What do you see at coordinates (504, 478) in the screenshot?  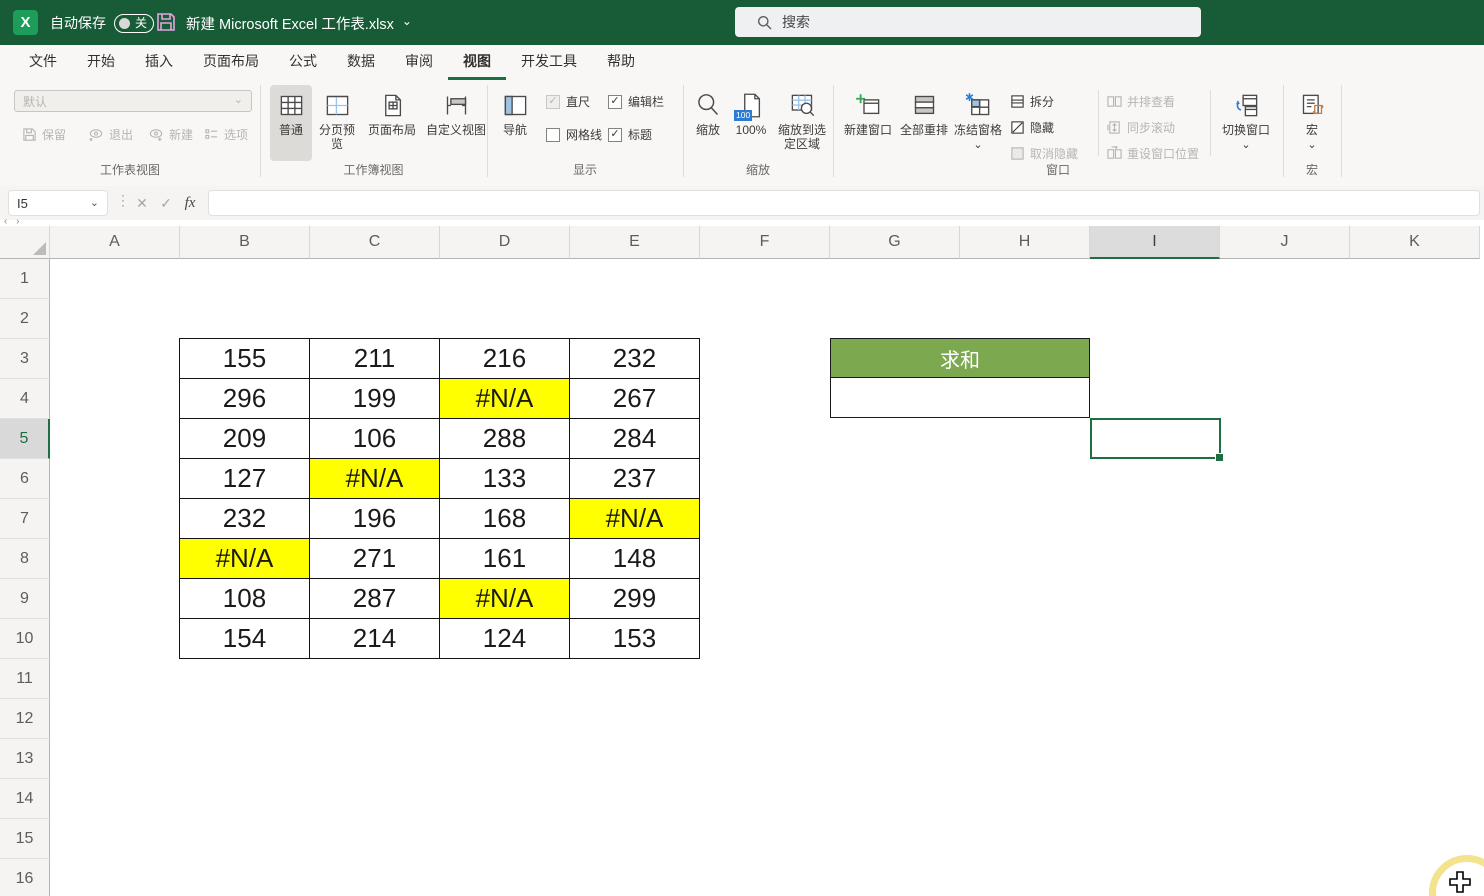 I see `cell-D6: 133` at bounding box center [504, 478].